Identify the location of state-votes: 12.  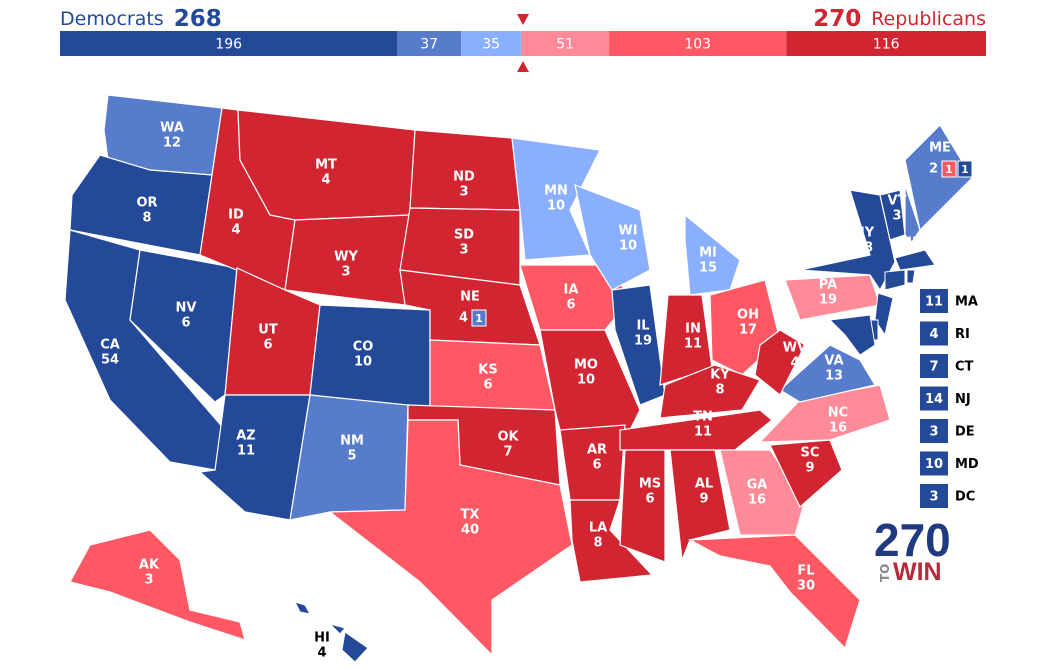
(172, 143).